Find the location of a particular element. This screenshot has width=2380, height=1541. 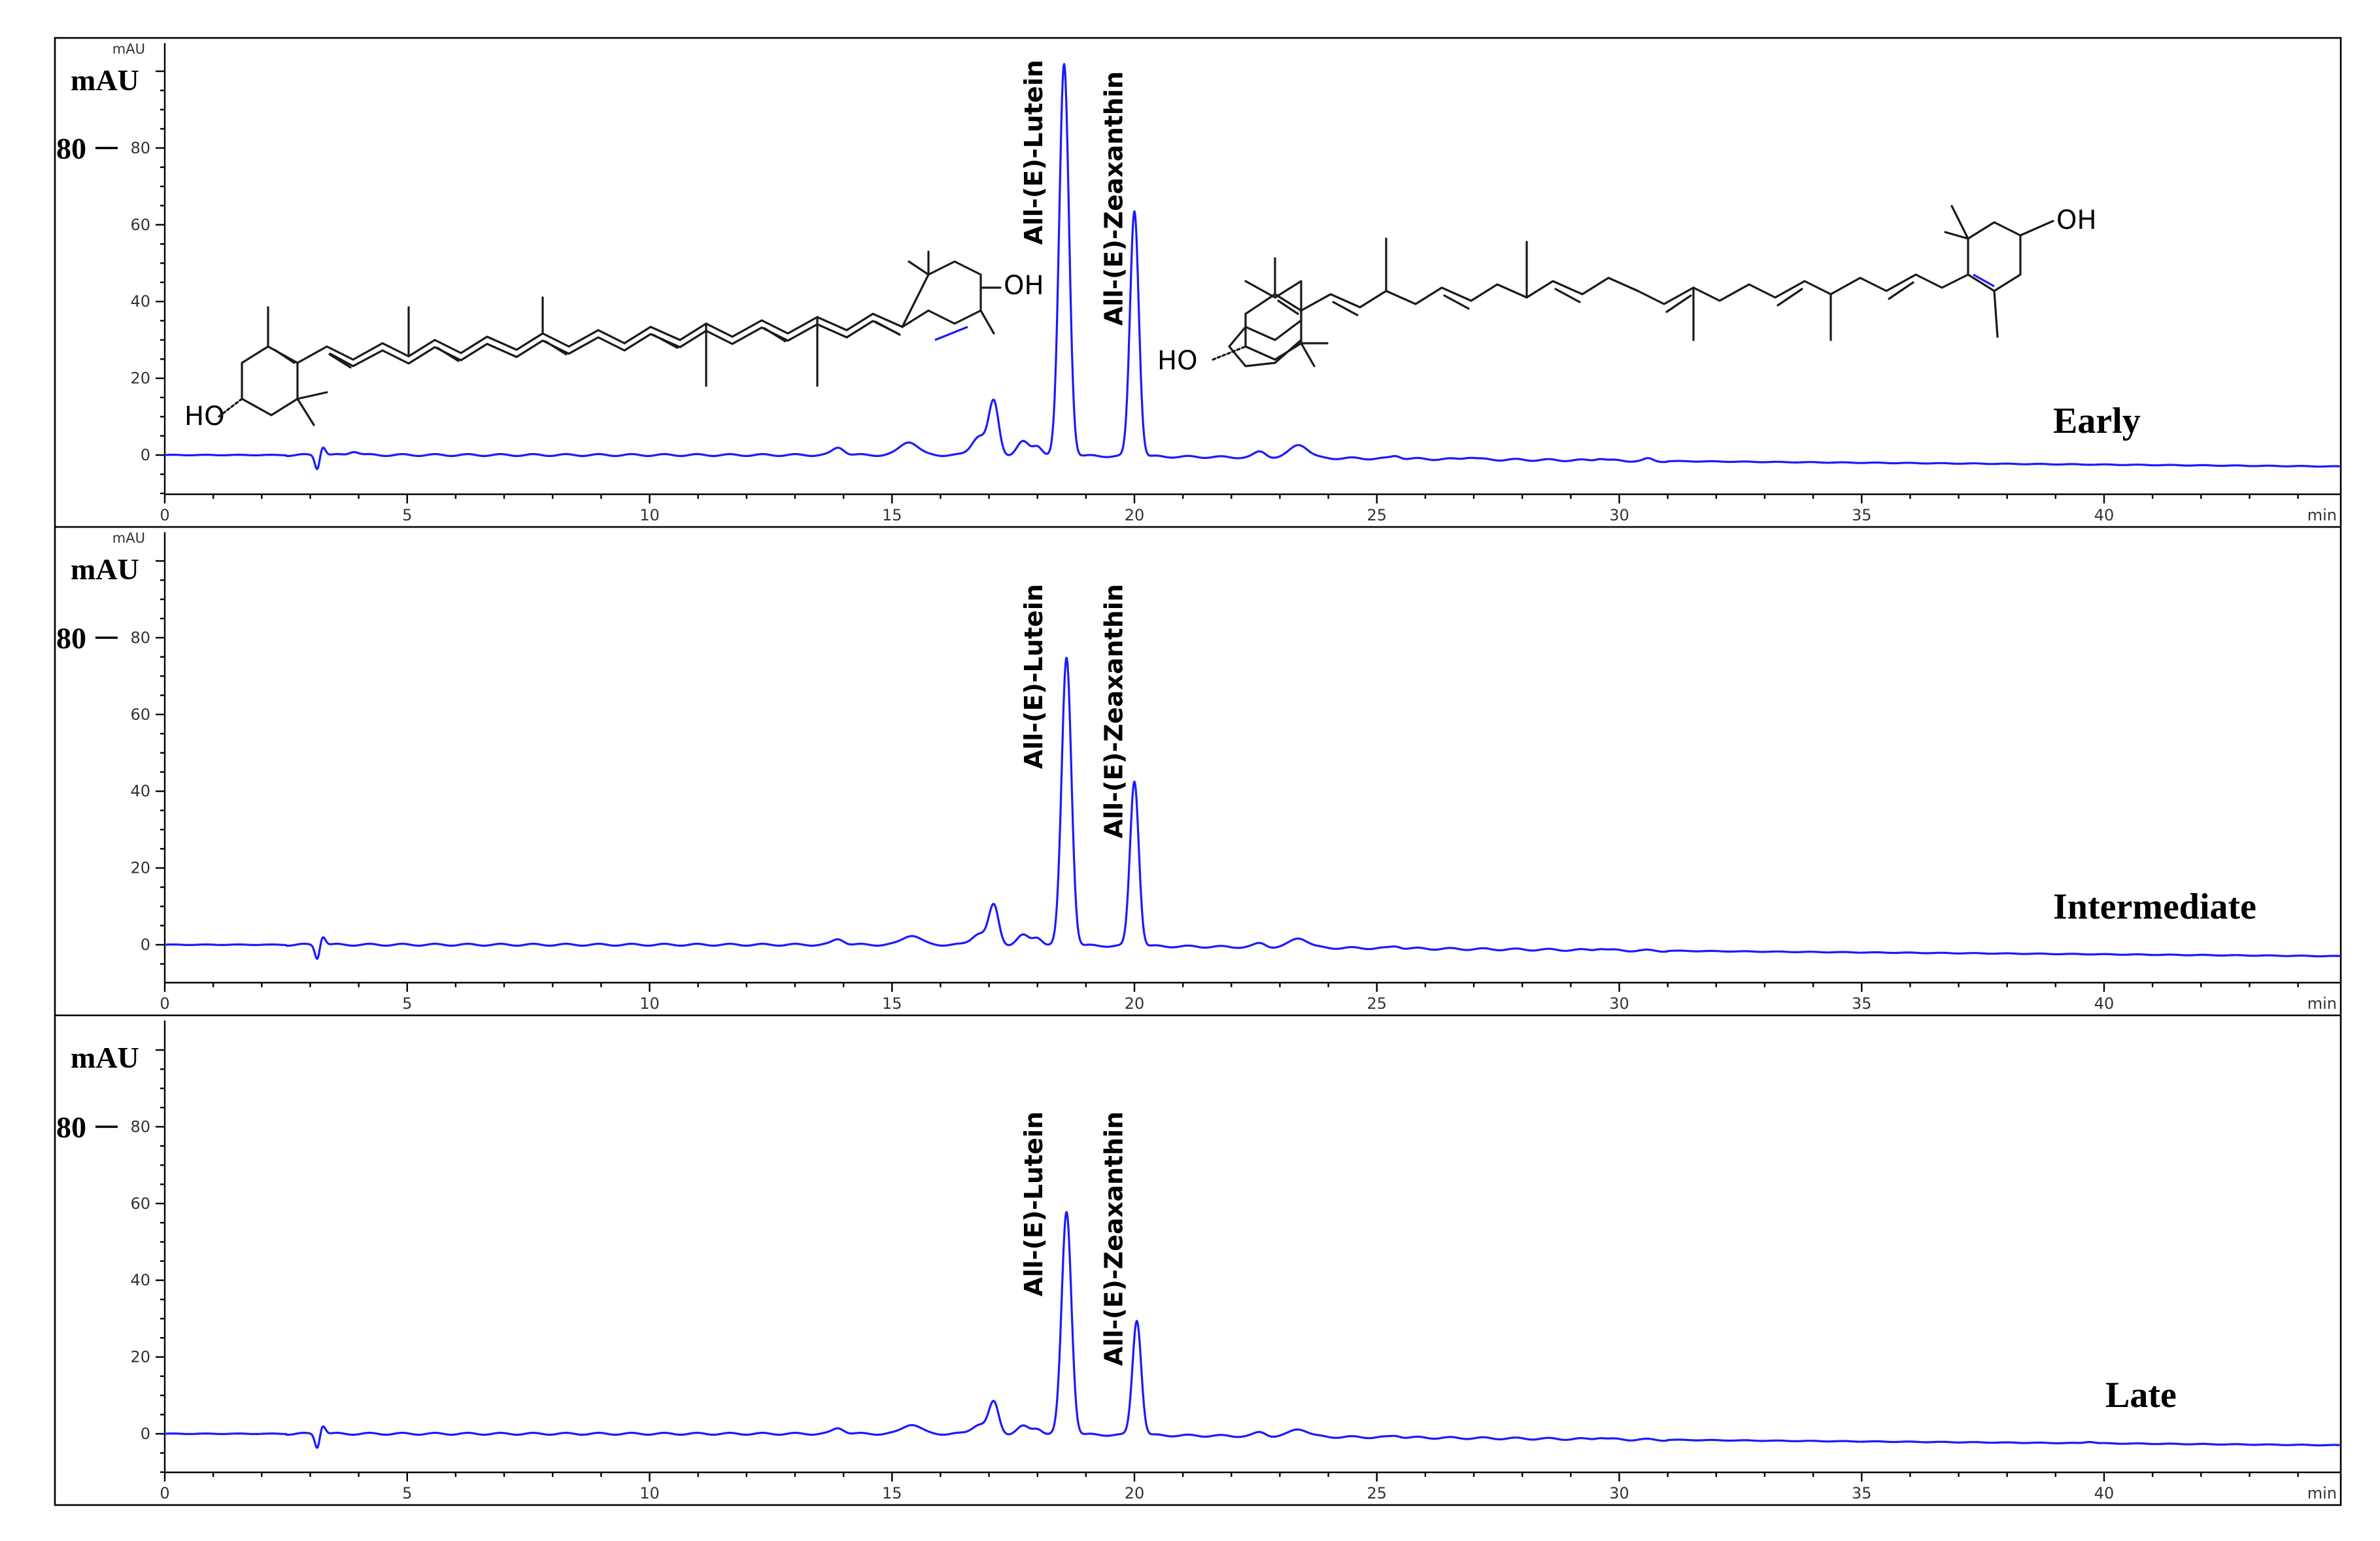

chromatogram-trace is located at coordinates (1252, 1330).